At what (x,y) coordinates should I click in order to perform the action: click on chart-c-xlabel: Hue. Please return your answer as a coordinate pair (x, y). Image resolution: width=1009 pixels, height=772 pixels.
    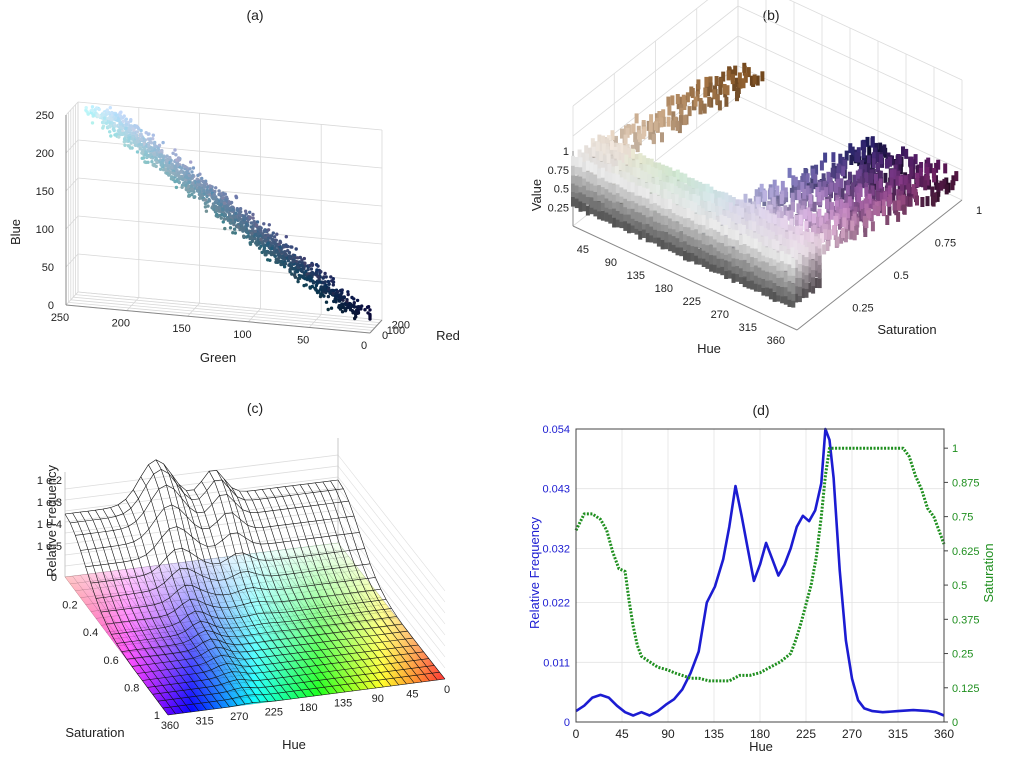
    Looking at the image, I should click on (294, 744).